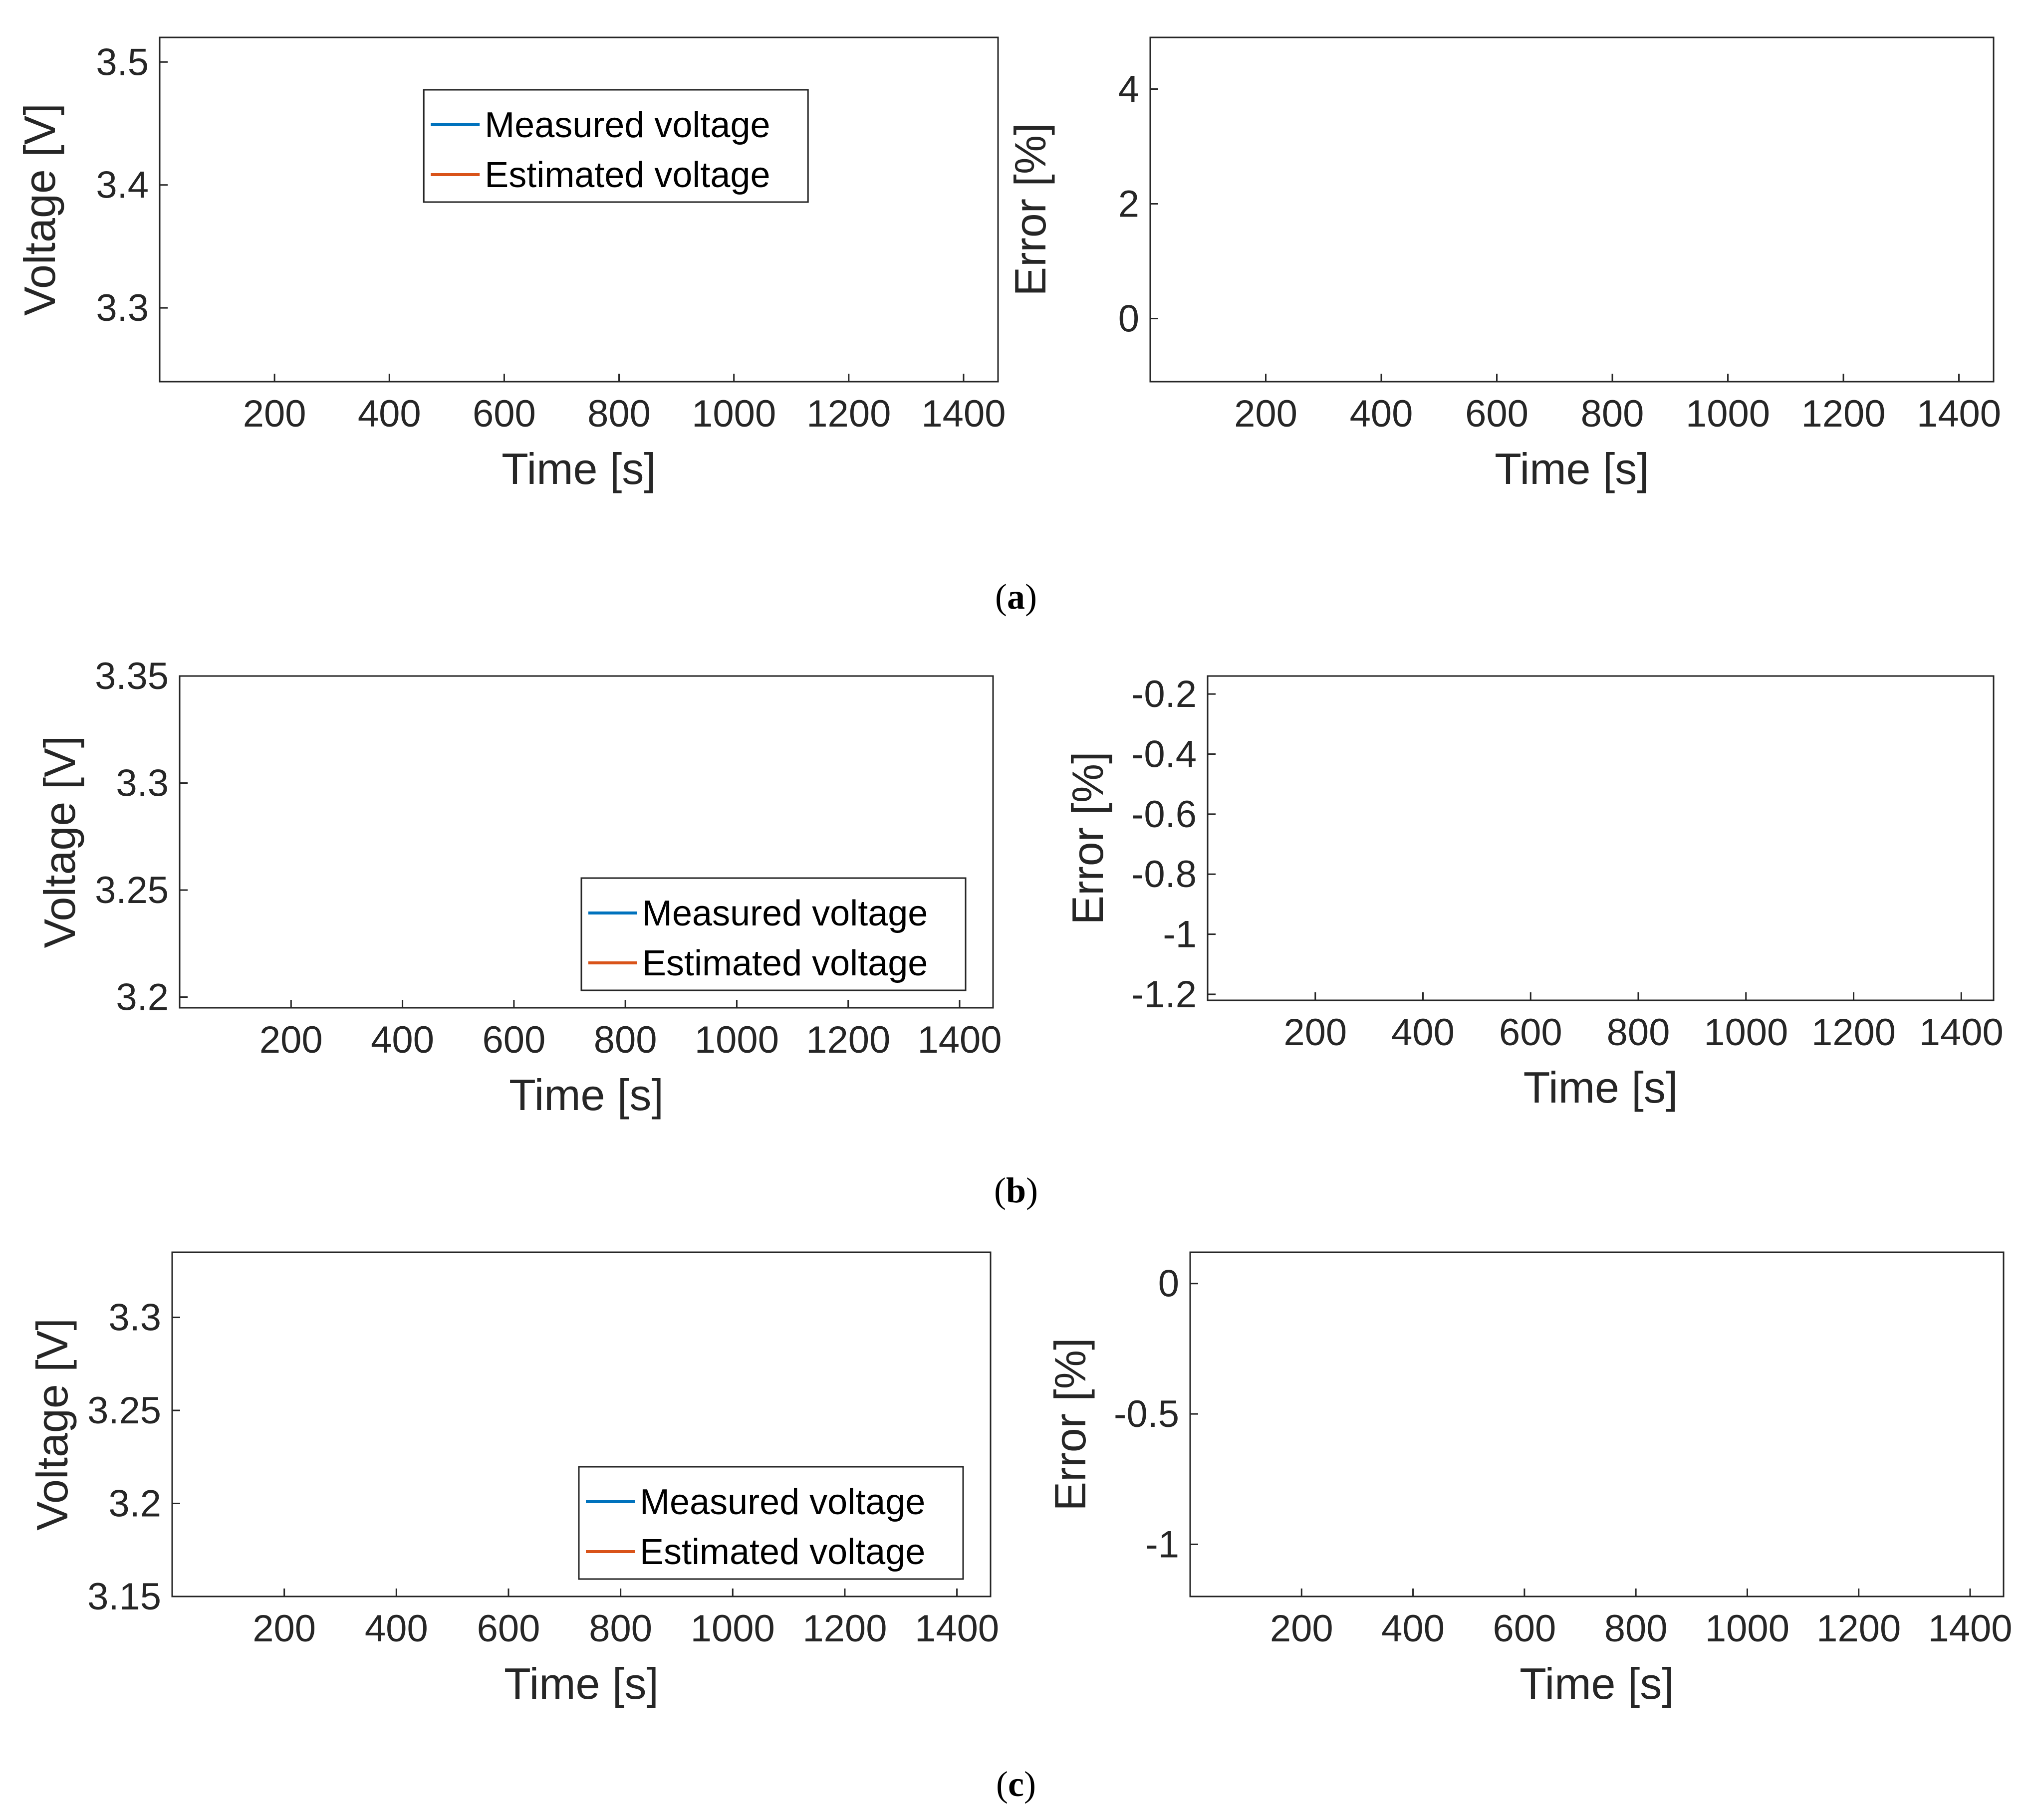 The image size is (2032, 1820). I want to click on caption-a-letter: a, so click(1016, 597).